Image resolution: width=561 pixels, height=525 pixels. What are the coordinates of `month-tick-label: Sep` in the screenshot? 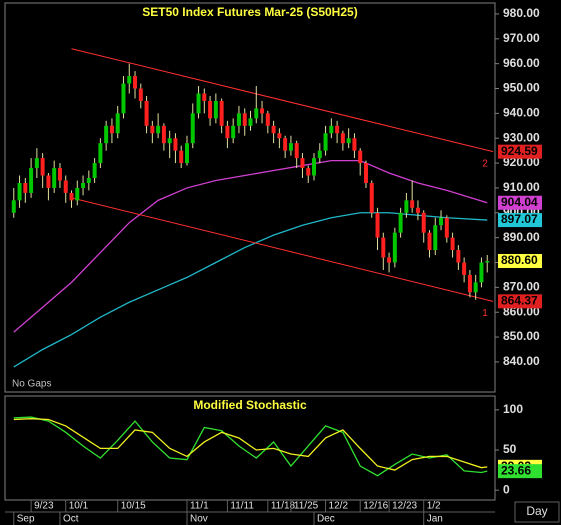 It's located at (26, 519).